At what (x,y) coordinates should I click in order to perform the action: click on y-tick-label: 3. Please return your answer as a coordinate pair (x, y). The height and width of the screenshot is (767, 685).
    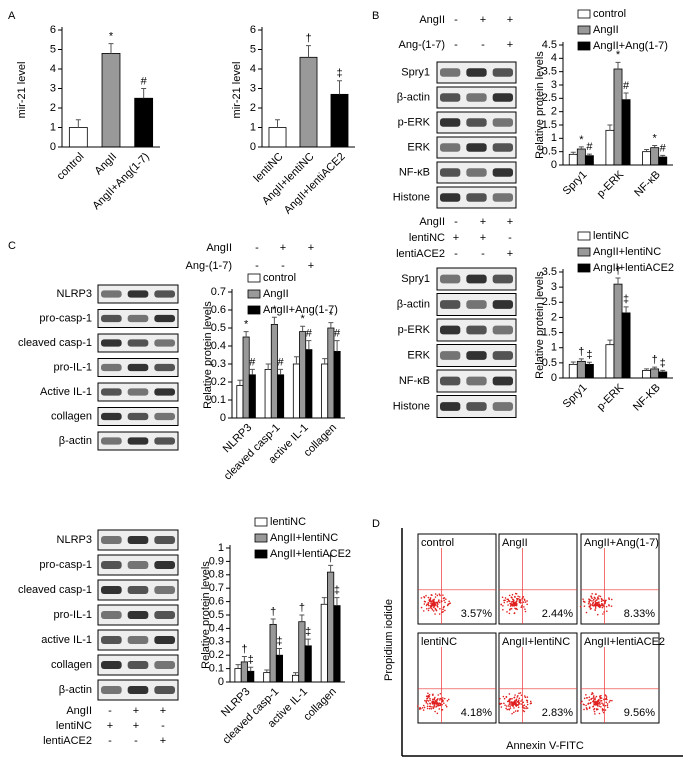
    Looking at the image, I should click on (554, 85).